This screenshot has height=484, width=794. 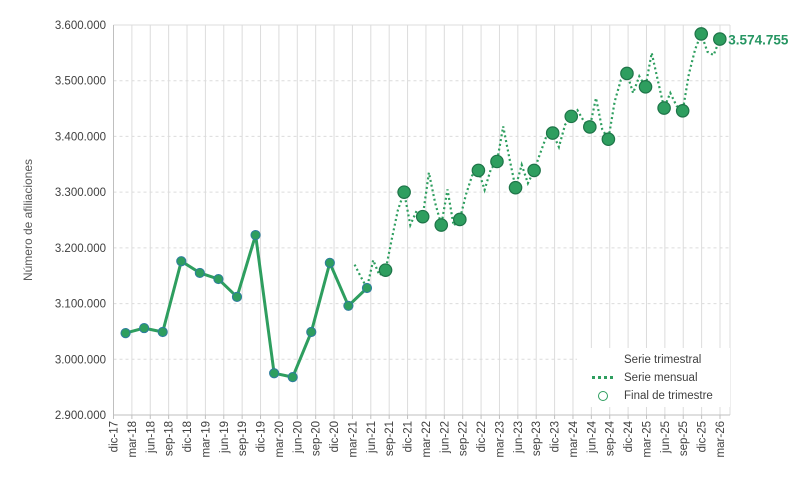 What do you see at coordinates (80, 26) in the screenshot?
I see `y-tick-label: 3.600.000` at bounding box center [80, 26].